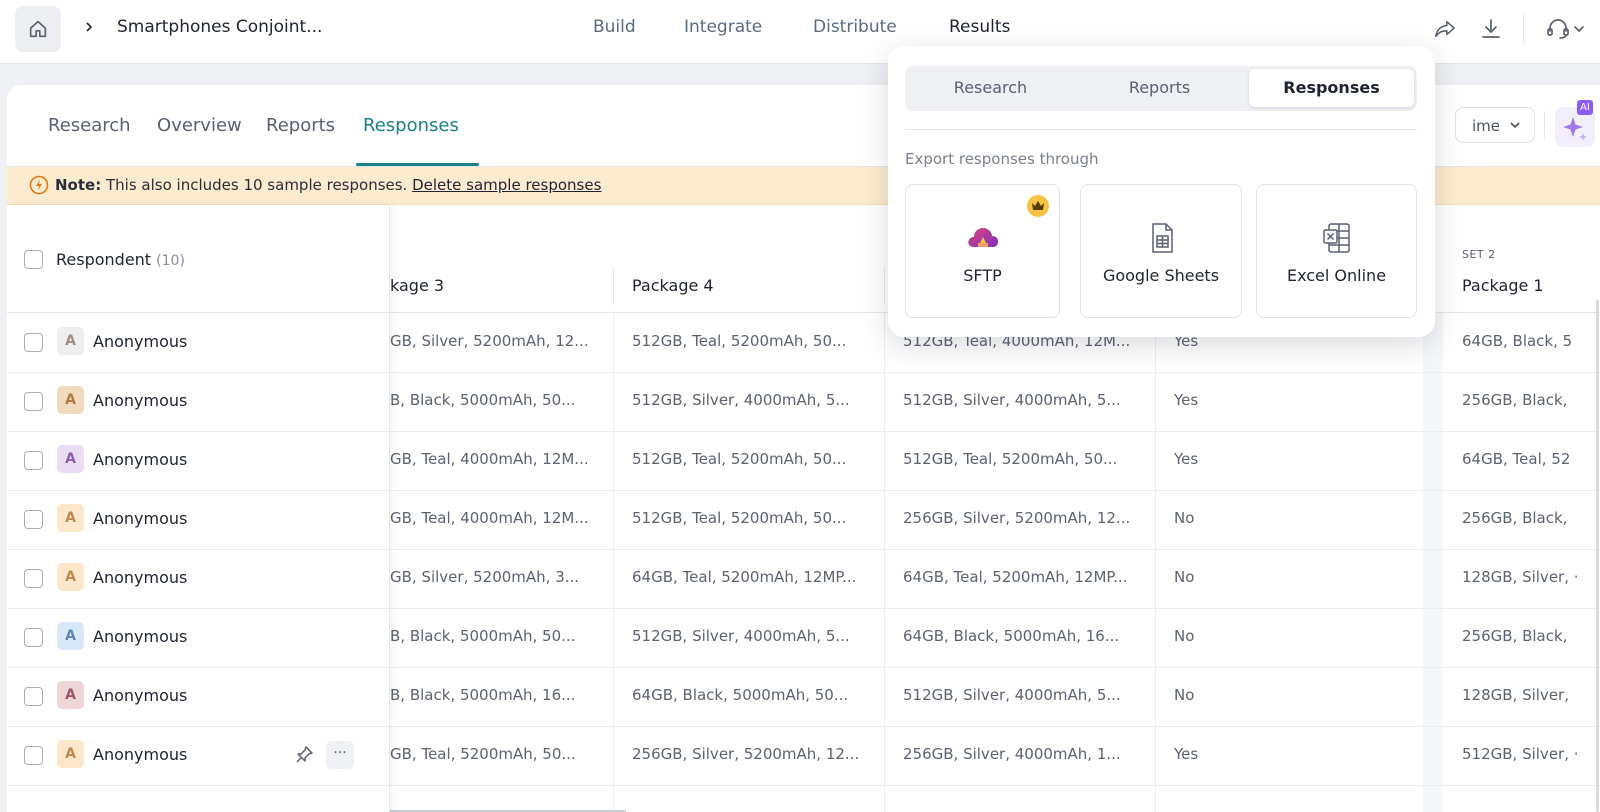 The width and height of the screenshot is (1600, 812). I want to click on export-tab-responses: Responses, so click(1331, 88).